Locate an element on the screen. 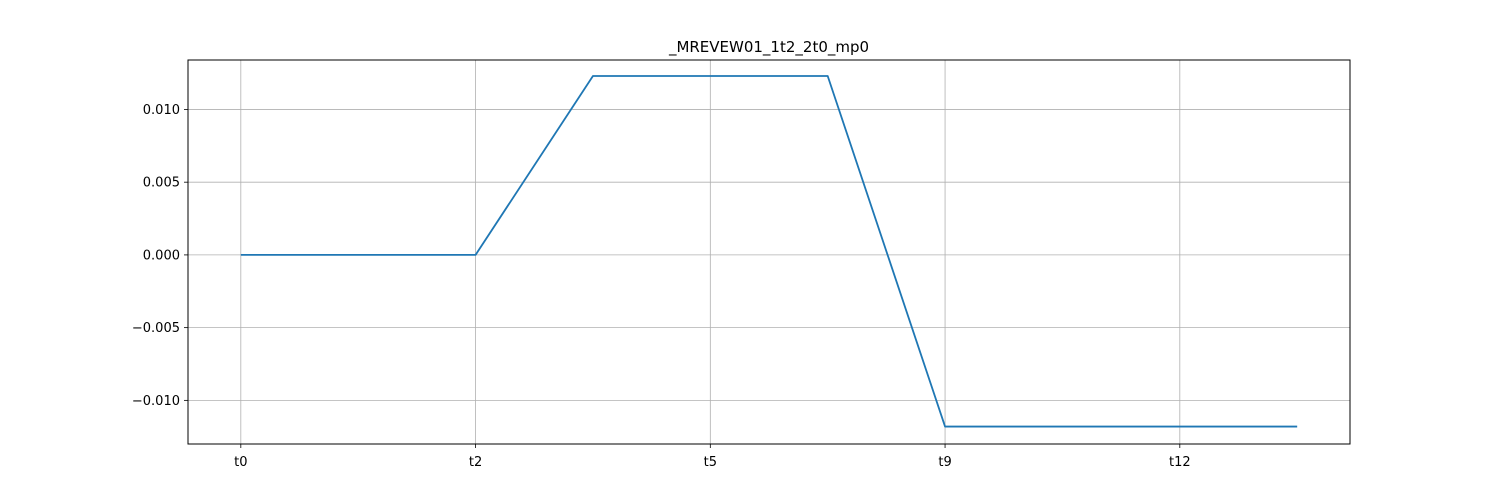  y-tick-label: 0.000 is located at coordinates (161, 255).